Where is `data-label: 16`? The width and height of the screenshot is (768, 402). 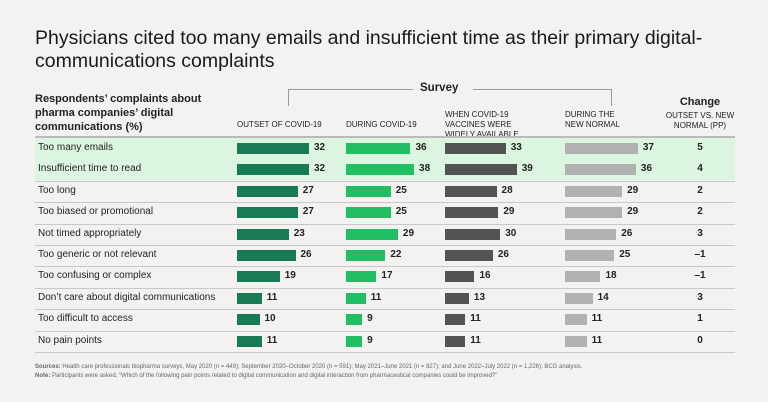 data-label: 16 is located at coordinates (485, 276).